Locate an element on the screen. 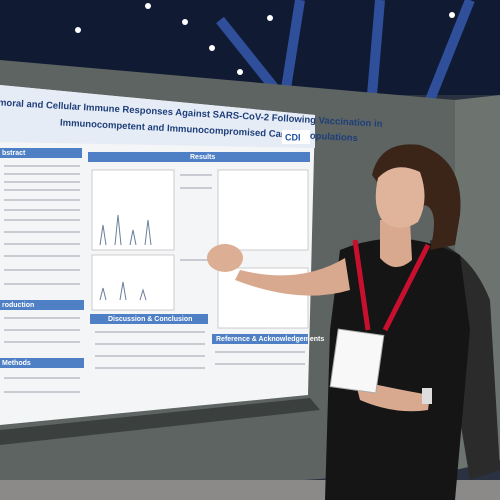 The width and height of the screenshot is (500, 500). face is located at coordinates (400, 198).